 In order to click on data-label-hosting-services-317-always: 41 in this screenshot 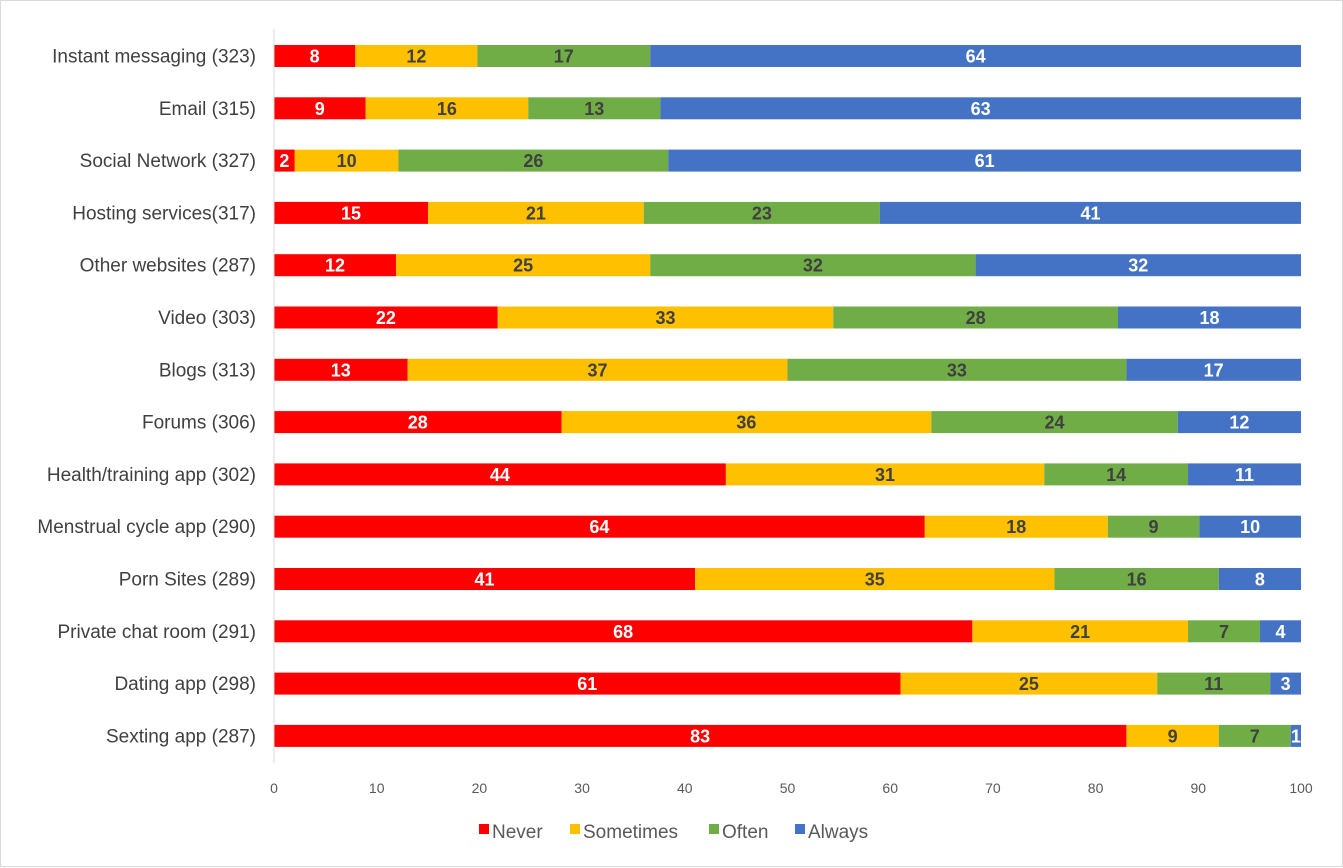, I will do `click(1090, 213)`.